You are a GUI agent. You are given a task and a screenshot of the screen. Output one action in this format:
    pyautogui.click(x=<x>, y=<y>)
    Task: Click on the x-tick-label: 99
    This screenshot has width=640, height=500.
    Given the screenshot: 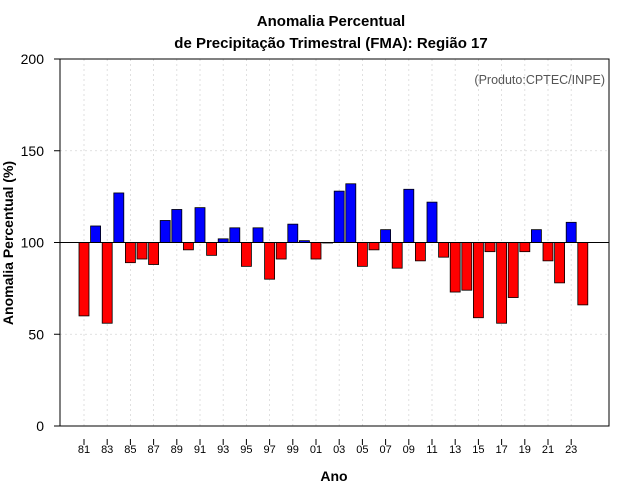 What is the action you would take?
    pyautogui.click(x=293, y=450)
    